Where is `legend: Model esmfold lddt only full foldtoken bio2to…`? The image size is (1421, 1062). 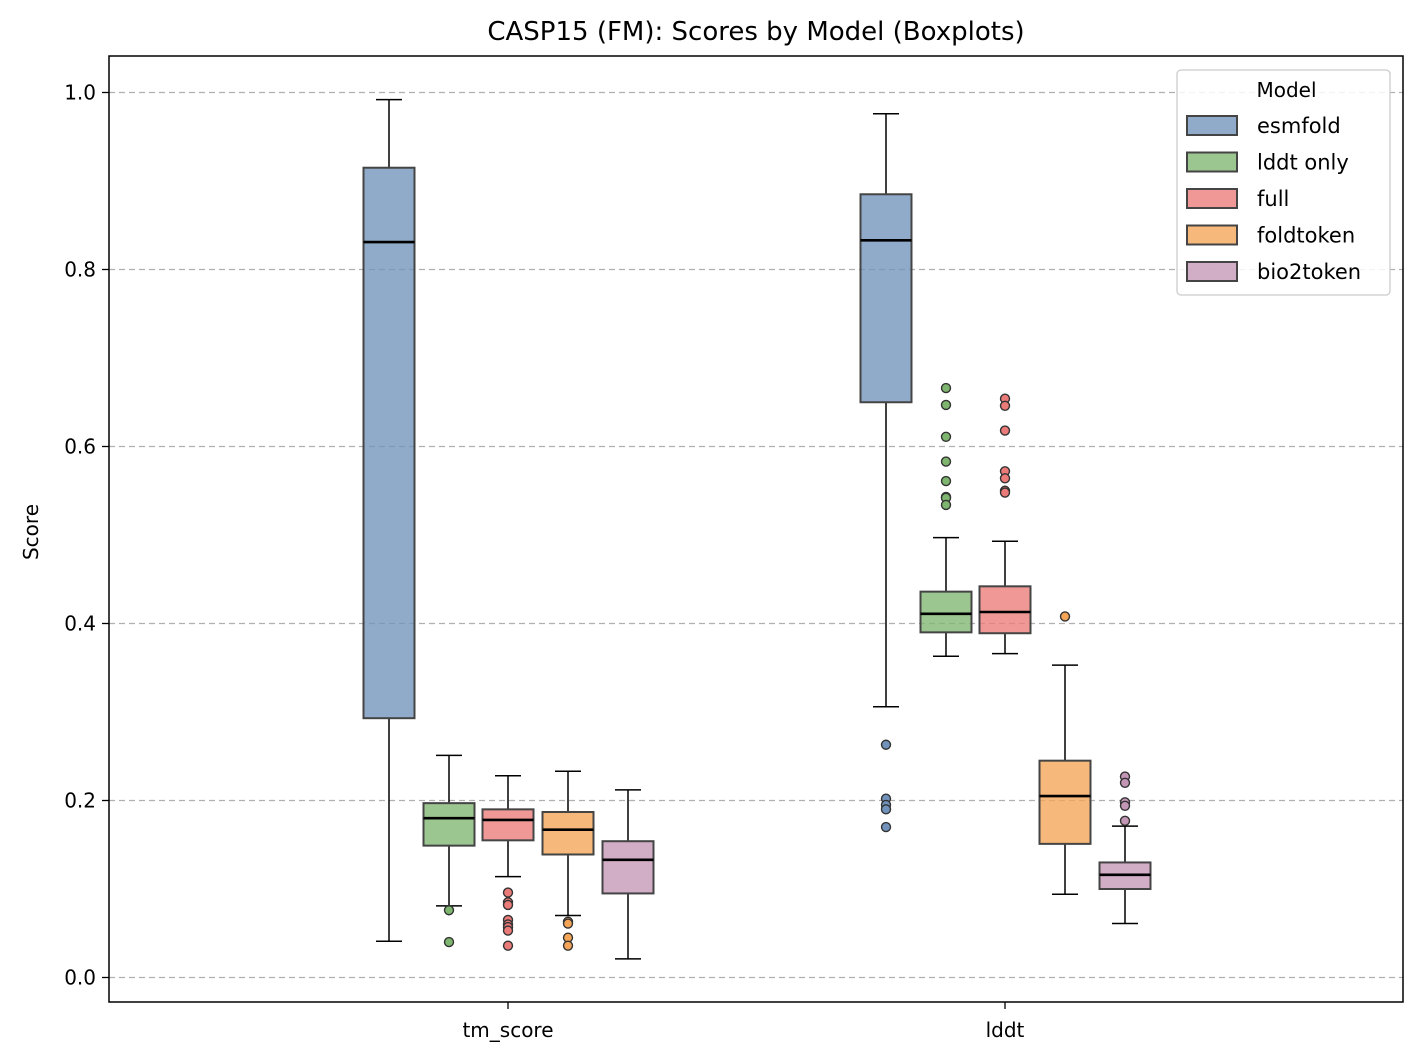
legend: Model esmfold lddt only full foldtoken bio2to… is located at coordinates (1283, 182).